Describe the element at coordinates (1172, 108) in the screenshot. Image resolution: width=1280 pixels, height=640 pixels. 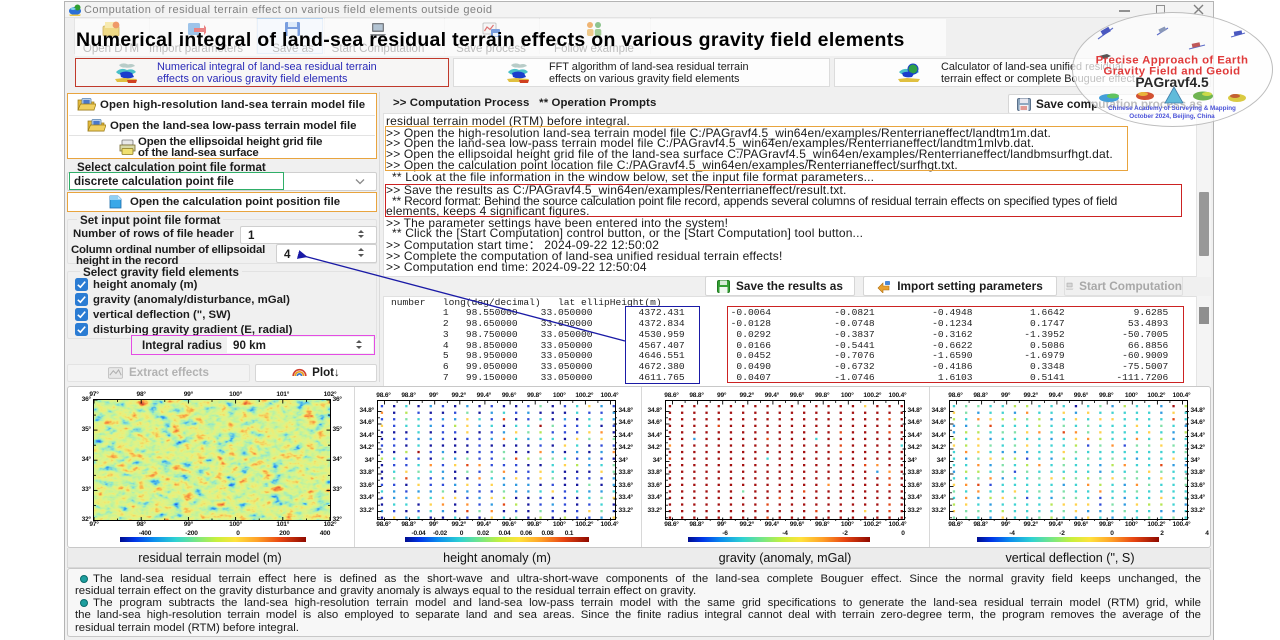
I see `svg-text:Chinese Academy of Surveying &: Chinese Academy of Surveying & Mapping` at that location.